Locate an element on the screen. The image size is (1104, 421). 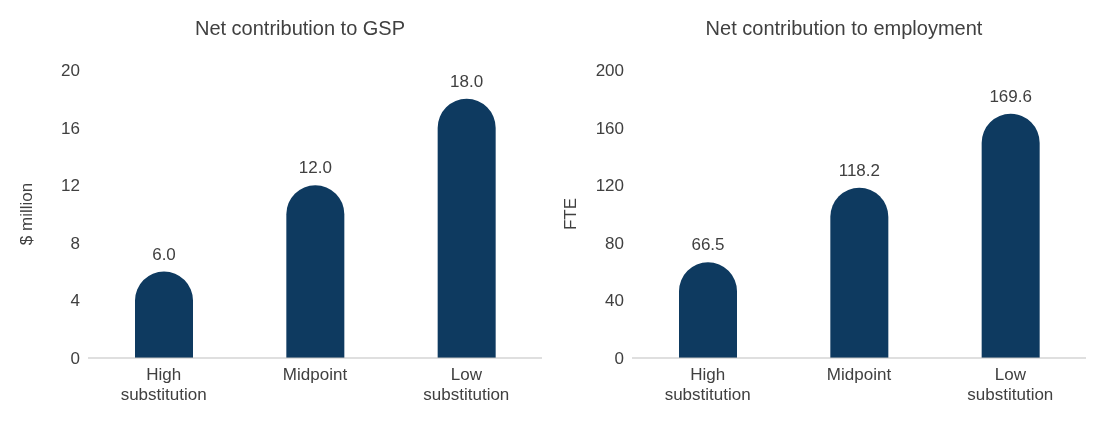
data-label: 18.0 is located at coordinates (467, 81).